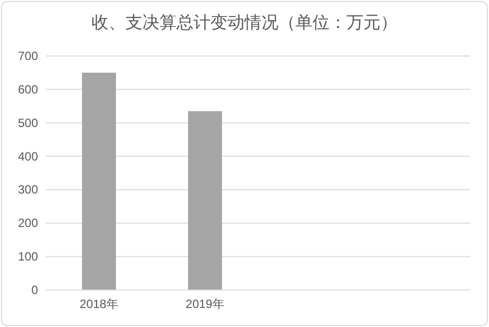 This screenshot has height=327, width=489. What do you see at coordinates (28, 223) in the screenshot?
I see `y-tick-label: 200` at bounding box center [28, 223].